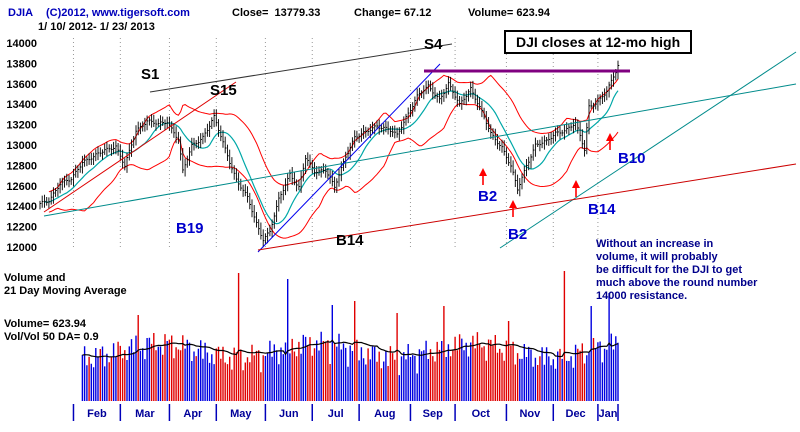  What do you see at coordinates (393, 13) in the screenshot?
I see `change-value: Change= 67.12` at bounding box center [393, 13].